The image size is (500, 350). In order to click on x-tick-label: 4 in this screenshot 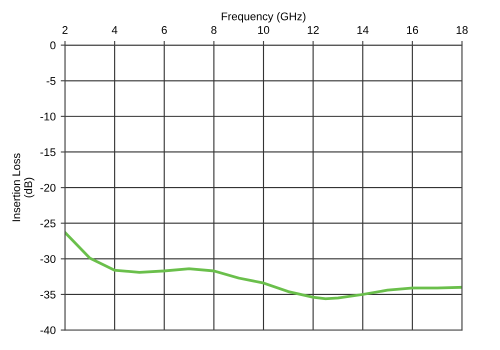, I will do `click(115, 30)`.